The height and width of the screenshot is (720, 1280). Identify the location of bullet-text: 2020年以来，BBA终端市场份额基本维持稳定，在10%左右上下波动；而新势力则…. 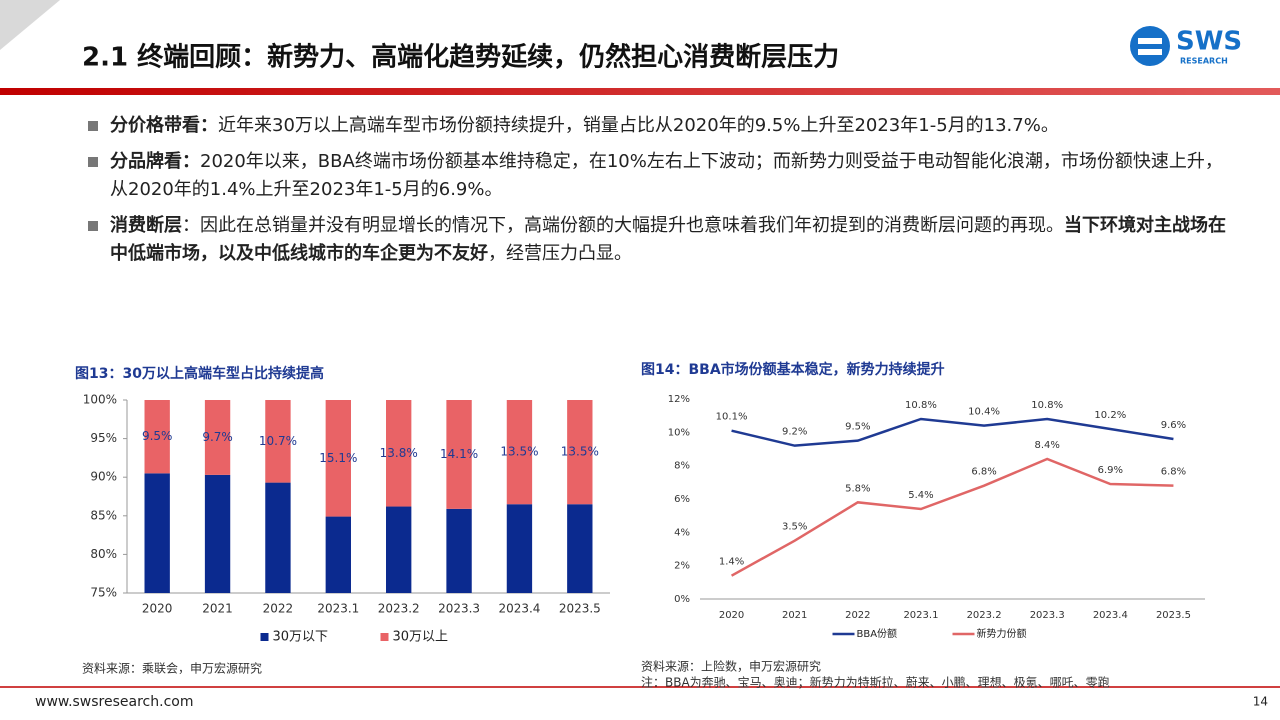
(666, 175).